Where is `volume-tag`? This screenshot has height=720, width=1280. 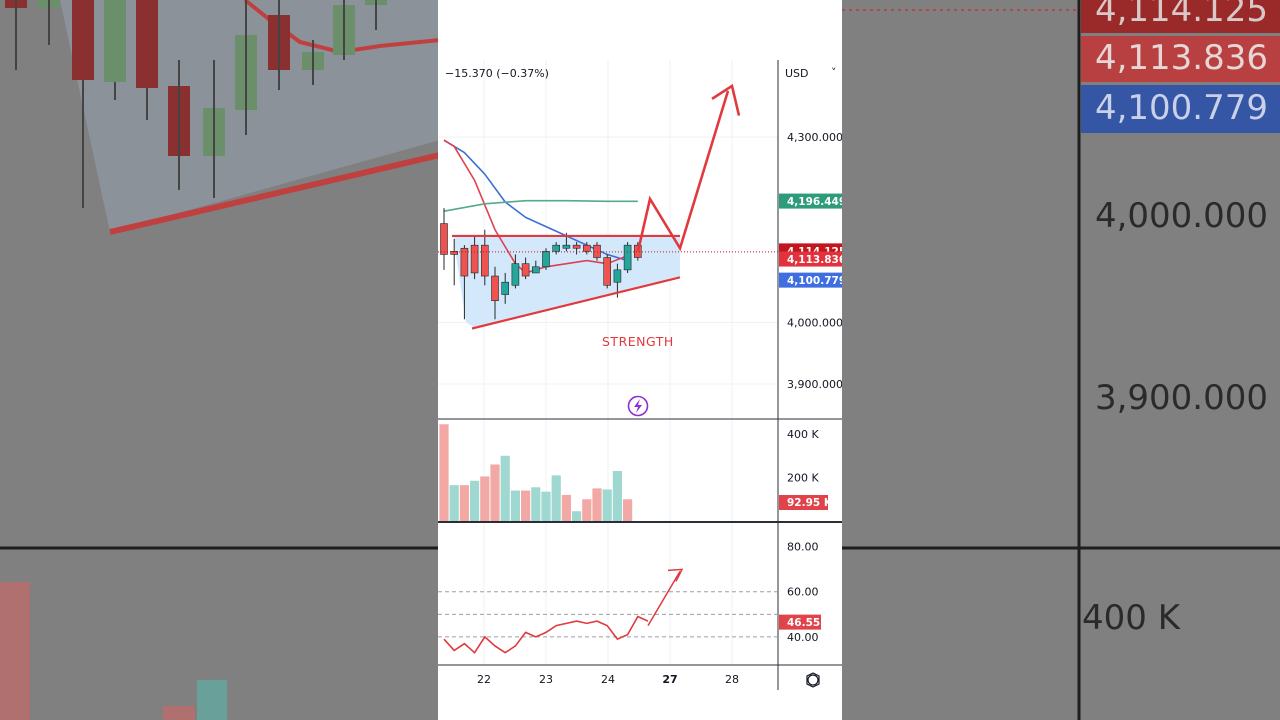 volume-tag is located at coordinates (803, 502).